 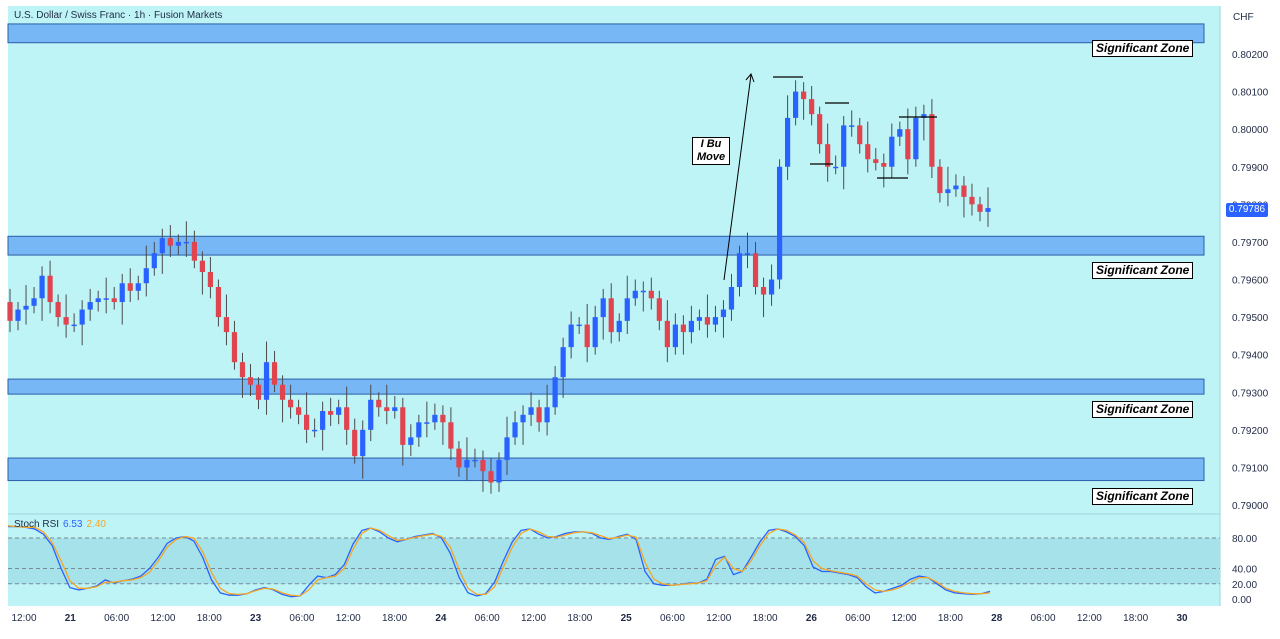 I want to click on rsi-legend-d: 2.40, so click(x=96, y=524).